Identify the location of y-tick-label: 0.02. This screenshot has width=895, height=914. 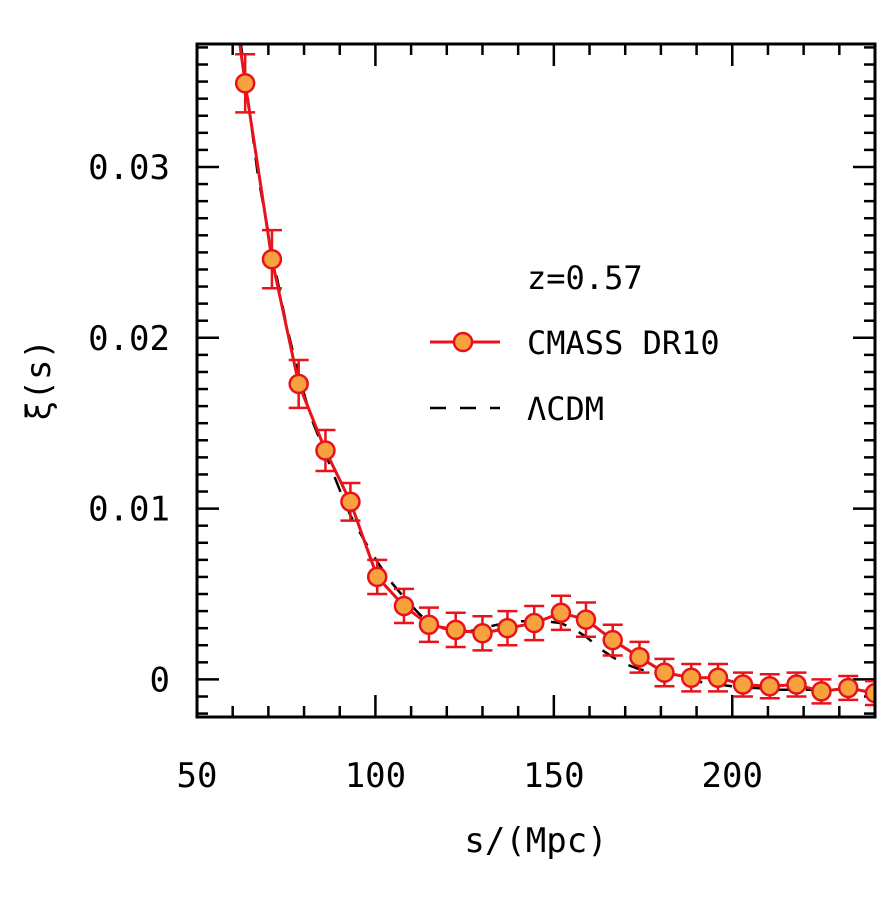
(129, 339).